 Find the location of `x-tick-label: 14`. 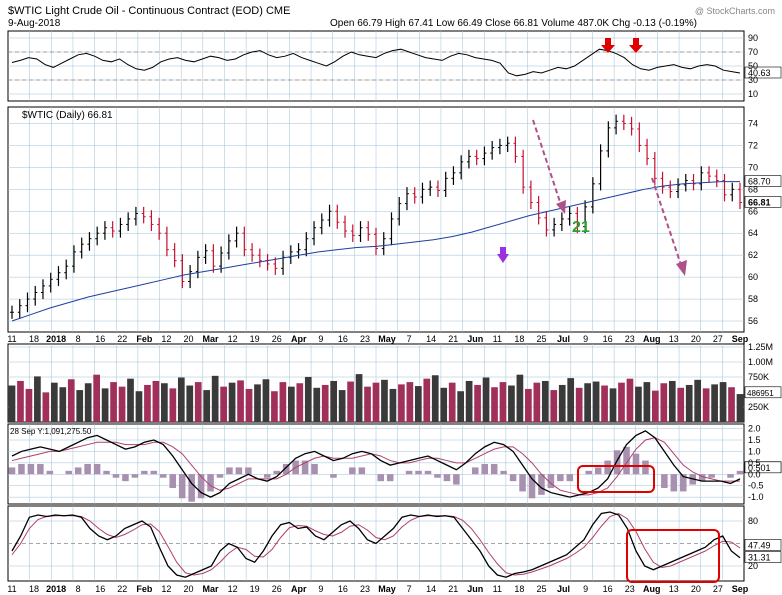

x-tick-label: 14 is located at coordinates (431, 589).